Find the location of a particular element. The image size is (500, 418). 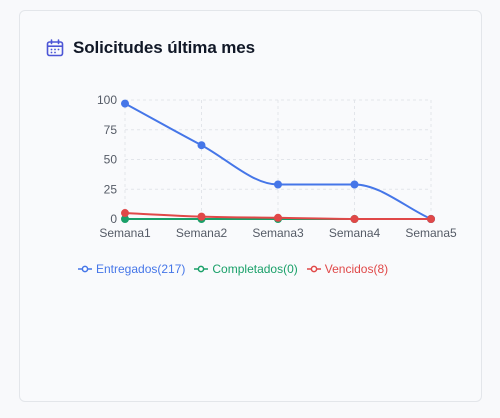

legend-label: Entregados(217) is located at coordinates (141, 269).